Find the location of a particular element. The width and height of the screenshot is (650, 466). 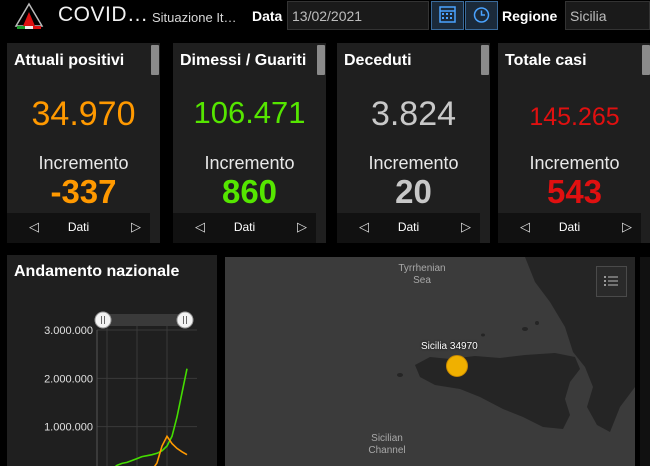

calendar-icon is located at coordinates (447, 14).